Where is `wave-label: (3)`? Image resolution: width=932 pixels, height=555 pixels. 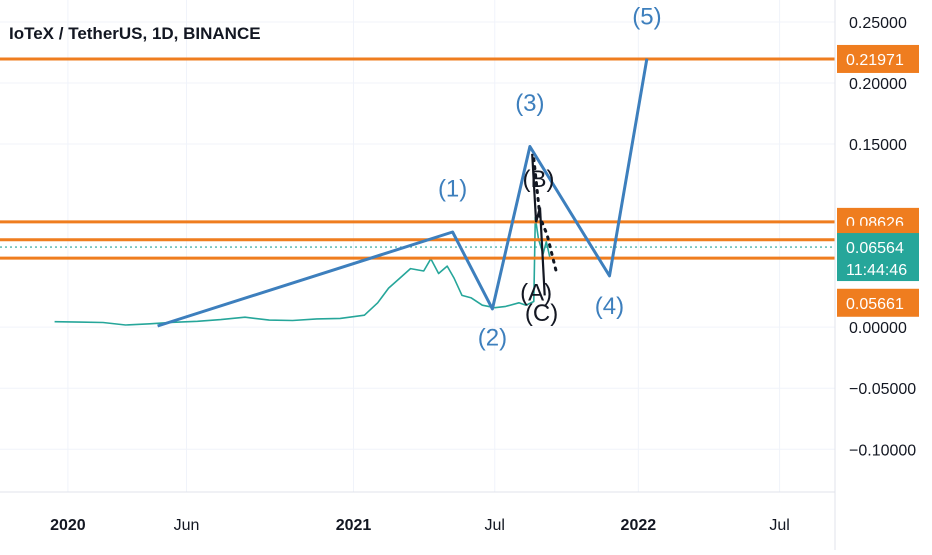
wave-label: (3) is located at coordinates (529, 103).